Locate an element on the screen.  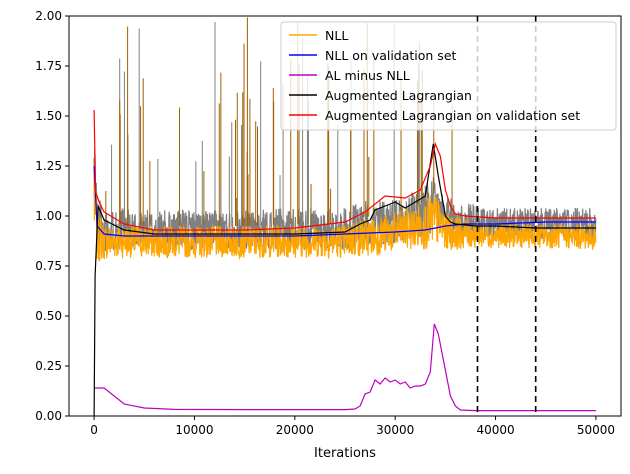
legend-label-nll: NLL is located at coordinates (336, 35).